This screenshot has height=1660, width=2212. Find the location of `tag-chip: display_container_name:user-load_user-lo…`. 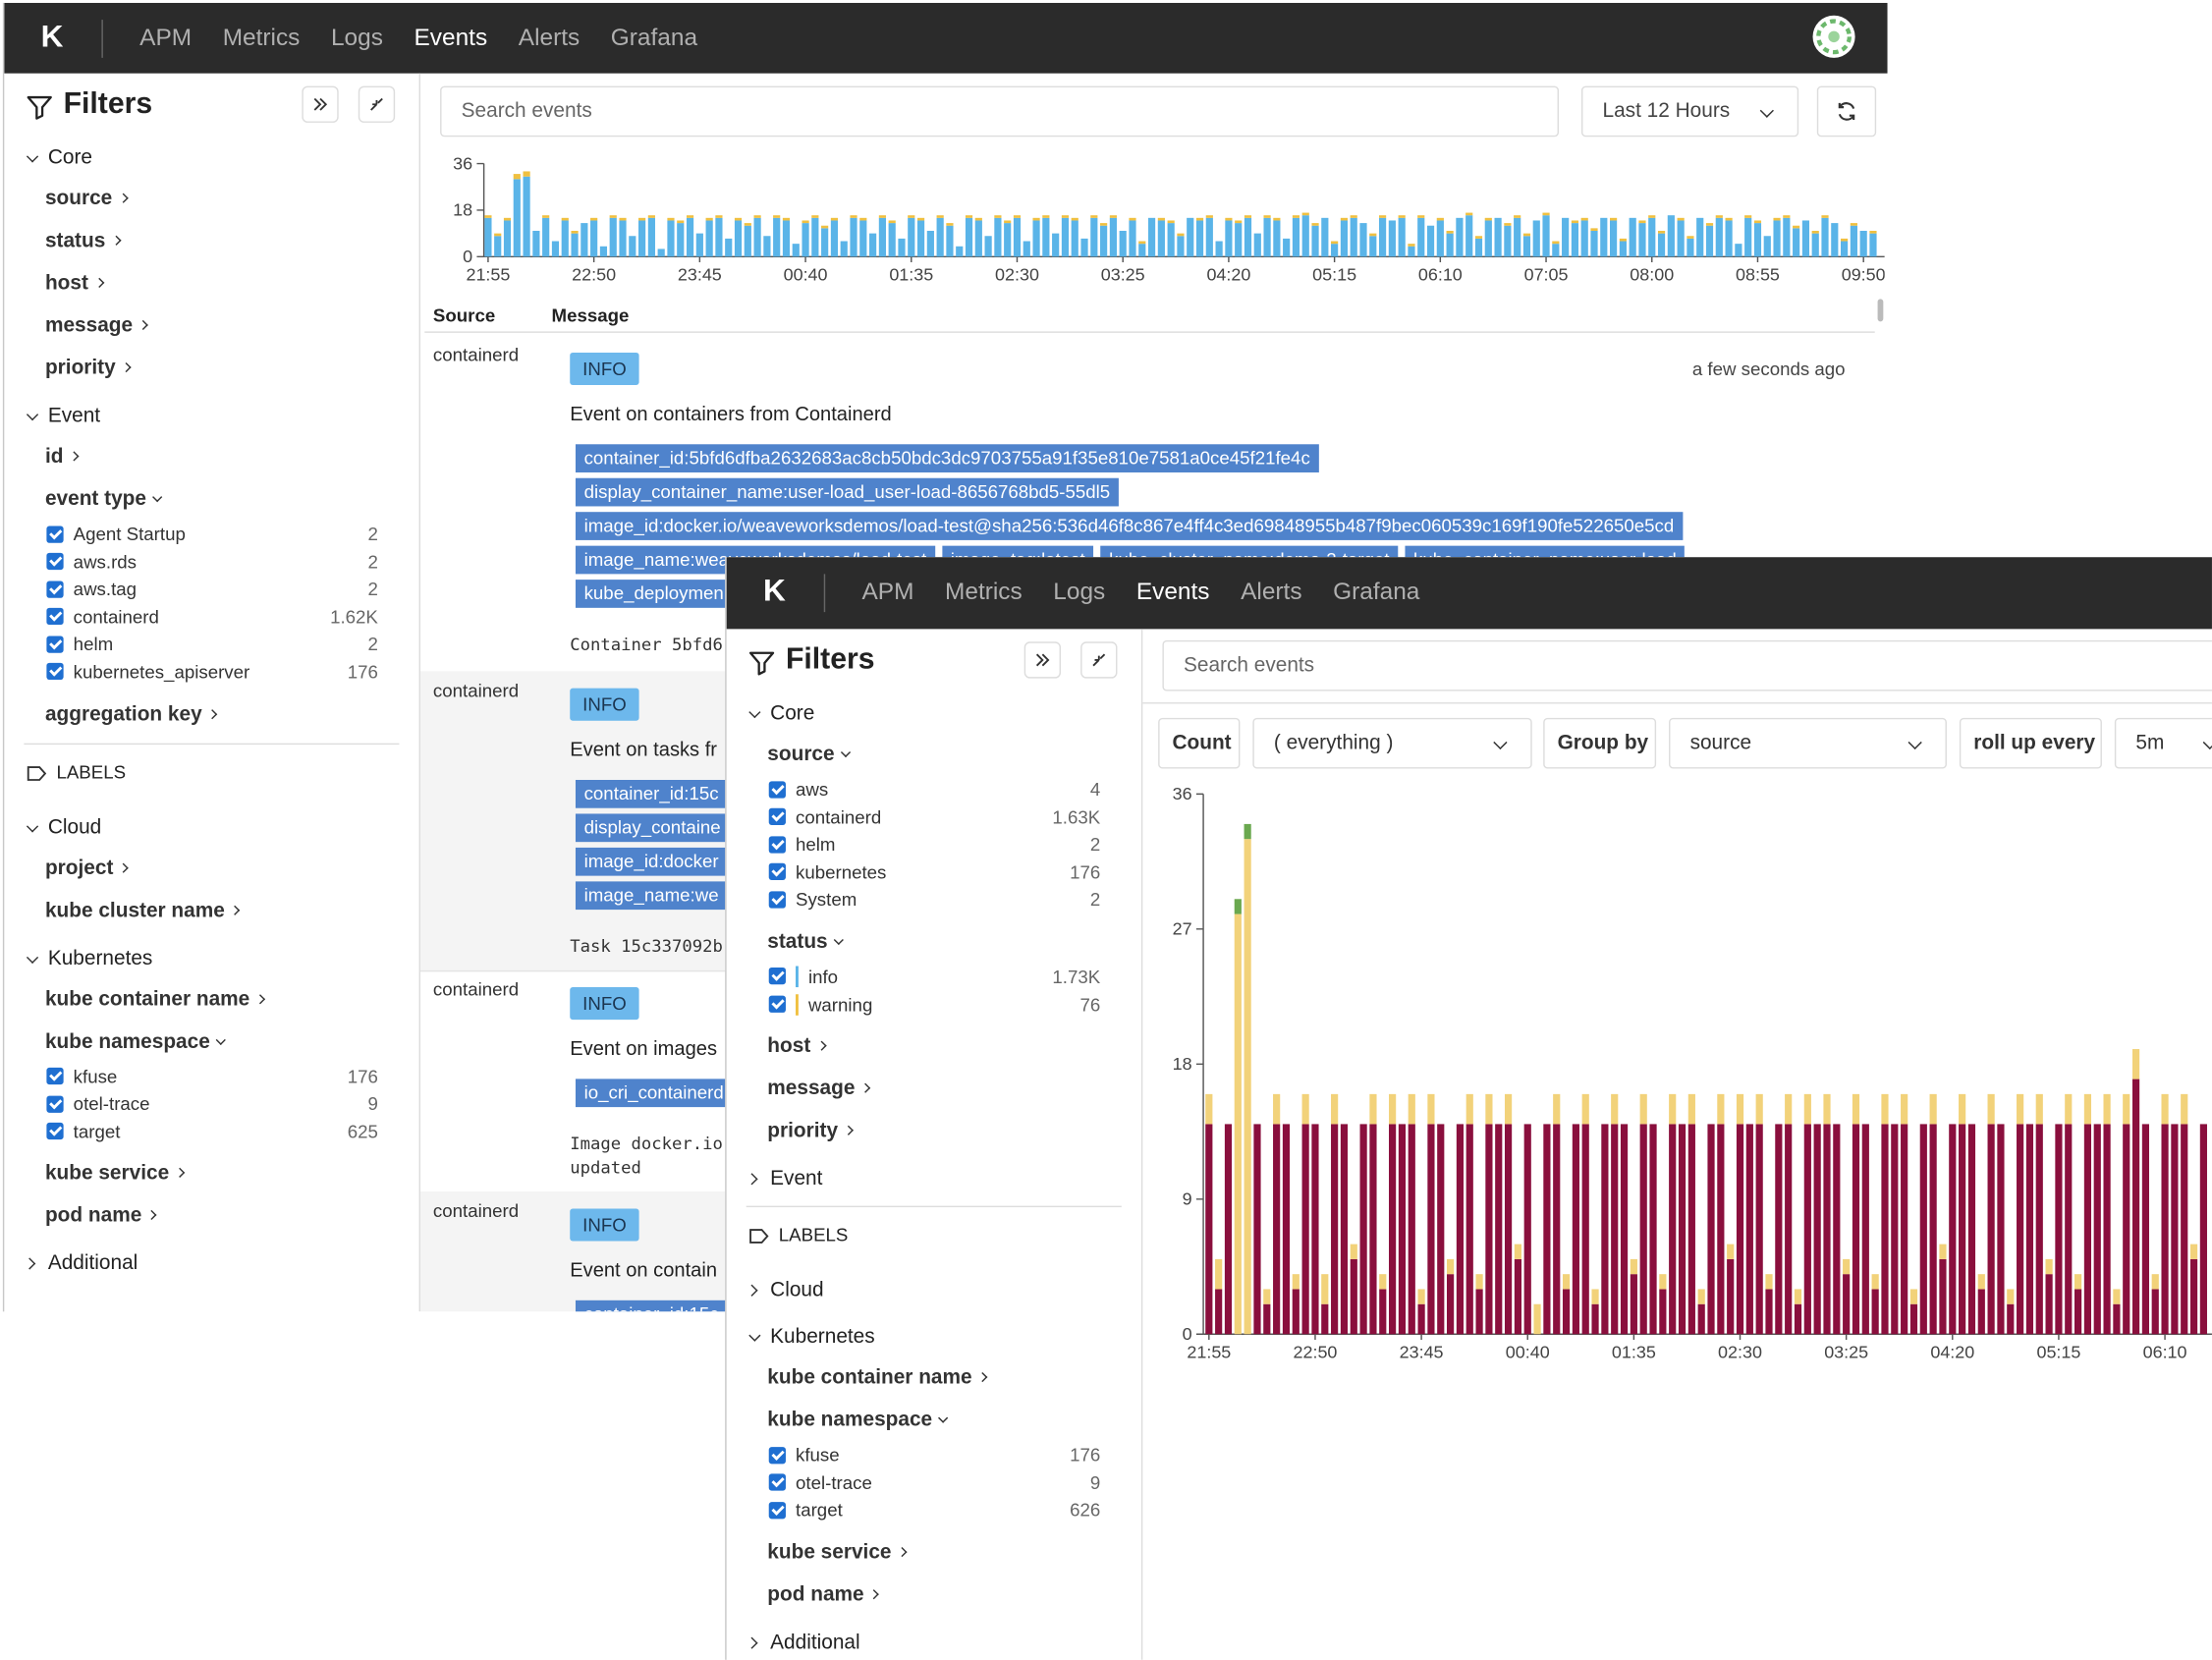

tag-chip: display_container_name:user-load_user-lo… is located at coordinates (847, 492).